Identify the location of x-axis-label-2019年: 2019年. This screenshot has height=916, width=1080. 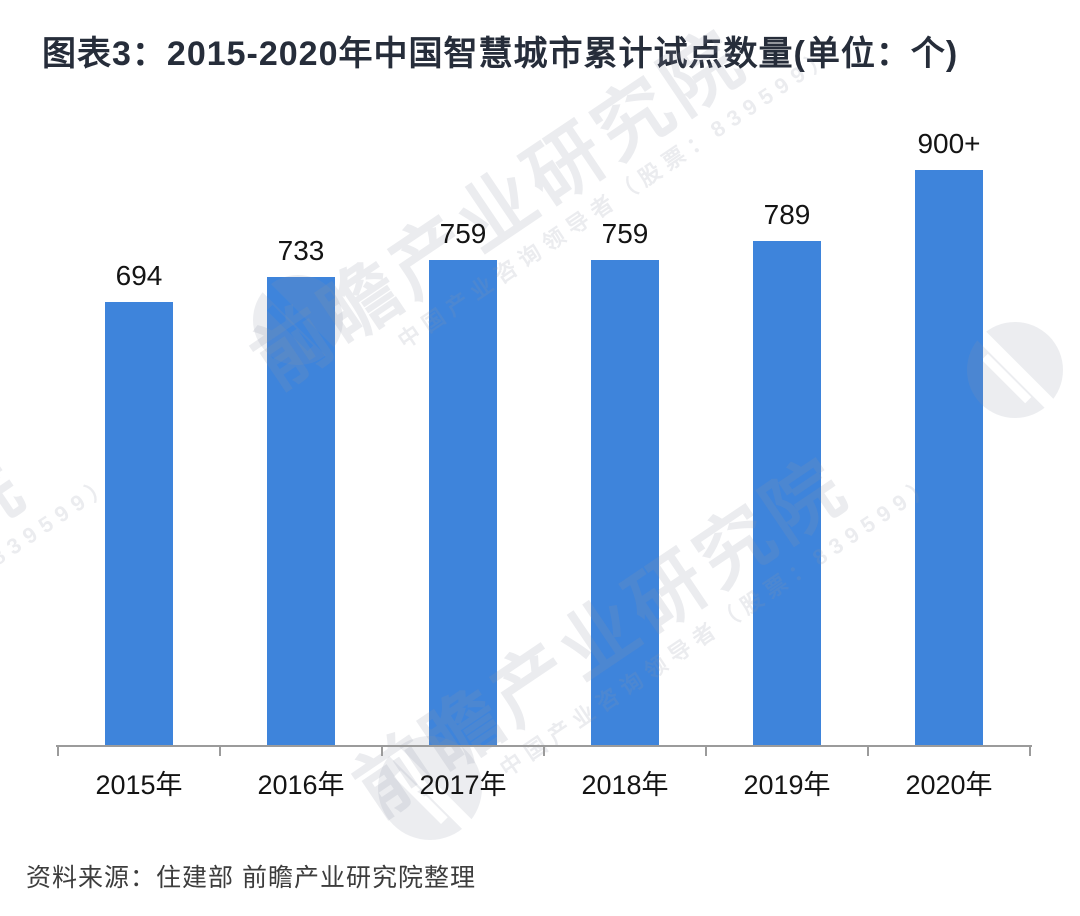
(787, 785).